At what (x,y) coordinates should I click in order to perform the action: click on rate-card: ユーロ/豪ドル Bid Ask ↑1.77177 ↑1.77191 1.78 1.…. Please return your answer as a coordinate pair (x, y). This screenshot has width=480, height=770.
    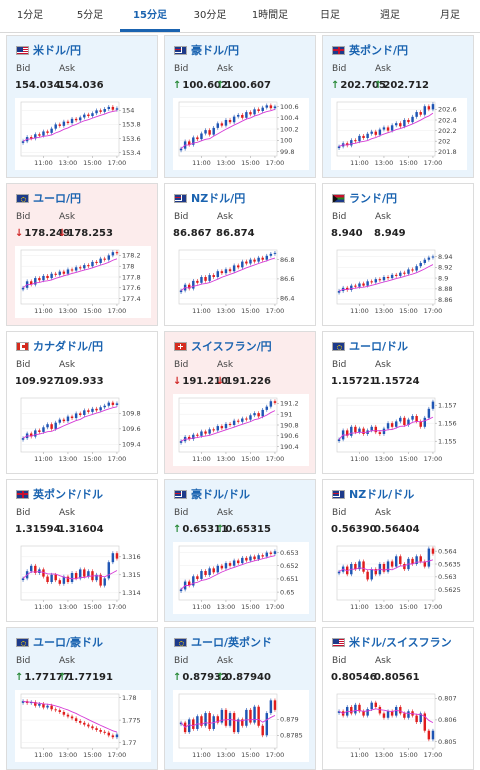
    Looking at the image, I should click on (82, 698).